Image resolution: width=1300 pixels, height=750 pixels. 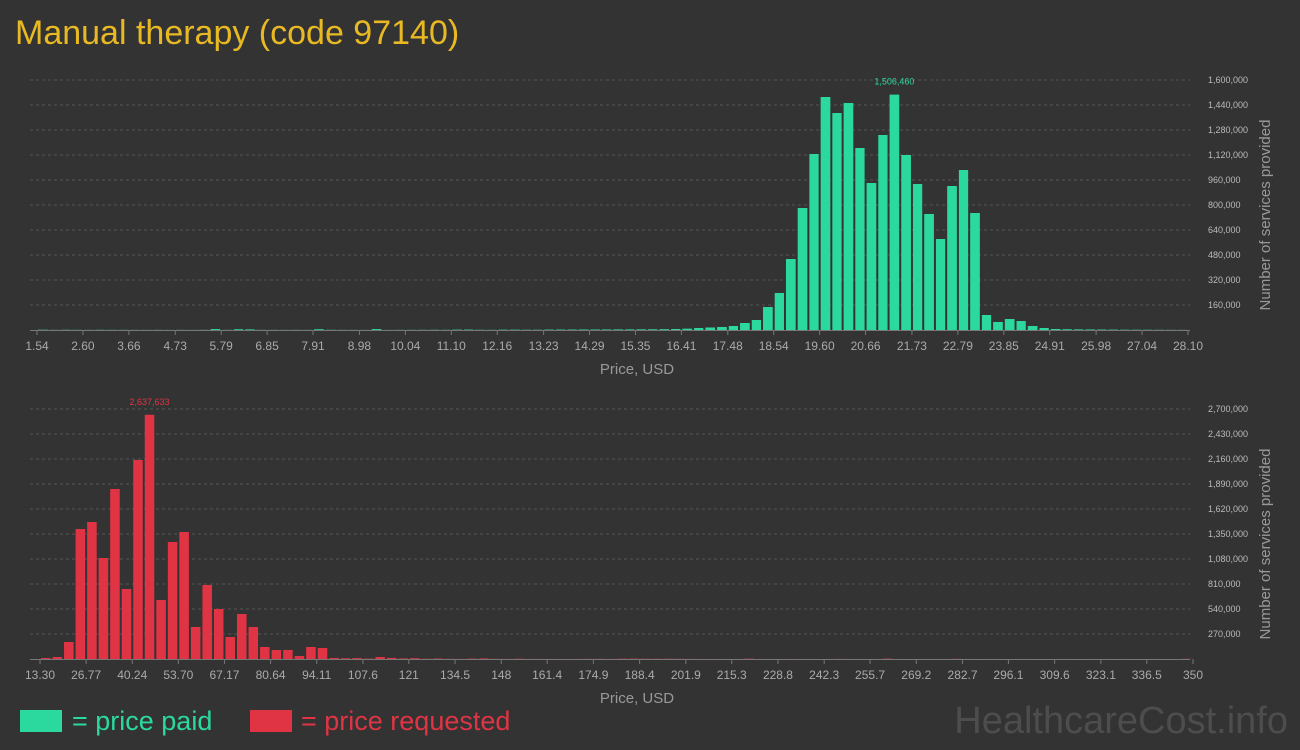 I want to click on value-label: 1,506,460, so click(x=894, y=82).